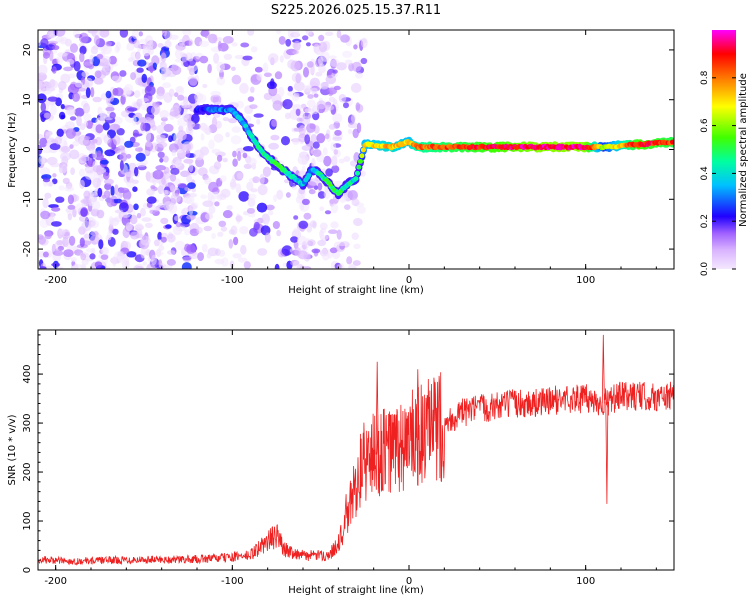 The width and height of the screenshot is (750, 604). Describe the element at coordinates (27, 374) in the screenshot. I see `y-tick-label: 400` at that location.